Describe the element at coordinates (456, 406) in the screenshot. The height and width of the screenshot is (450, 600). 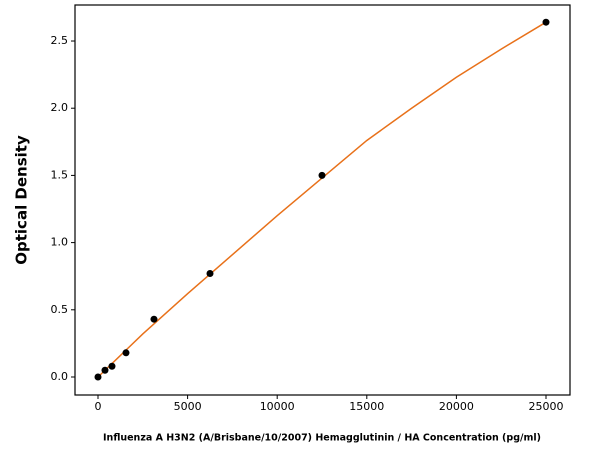
I see `x-tick-label: 20000` at that location.